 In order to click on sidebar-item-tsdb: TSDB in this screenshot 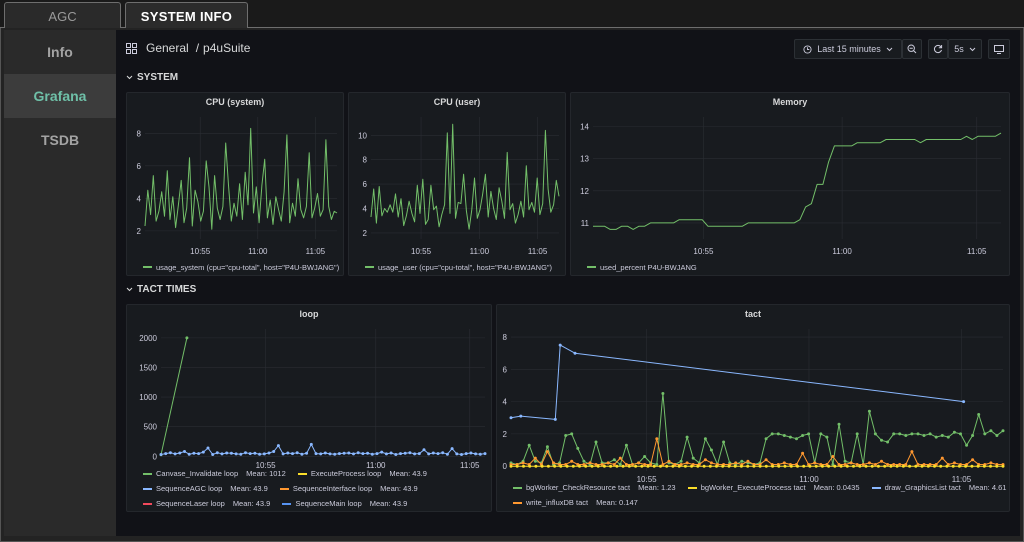, I will do `click(60, 140)`.